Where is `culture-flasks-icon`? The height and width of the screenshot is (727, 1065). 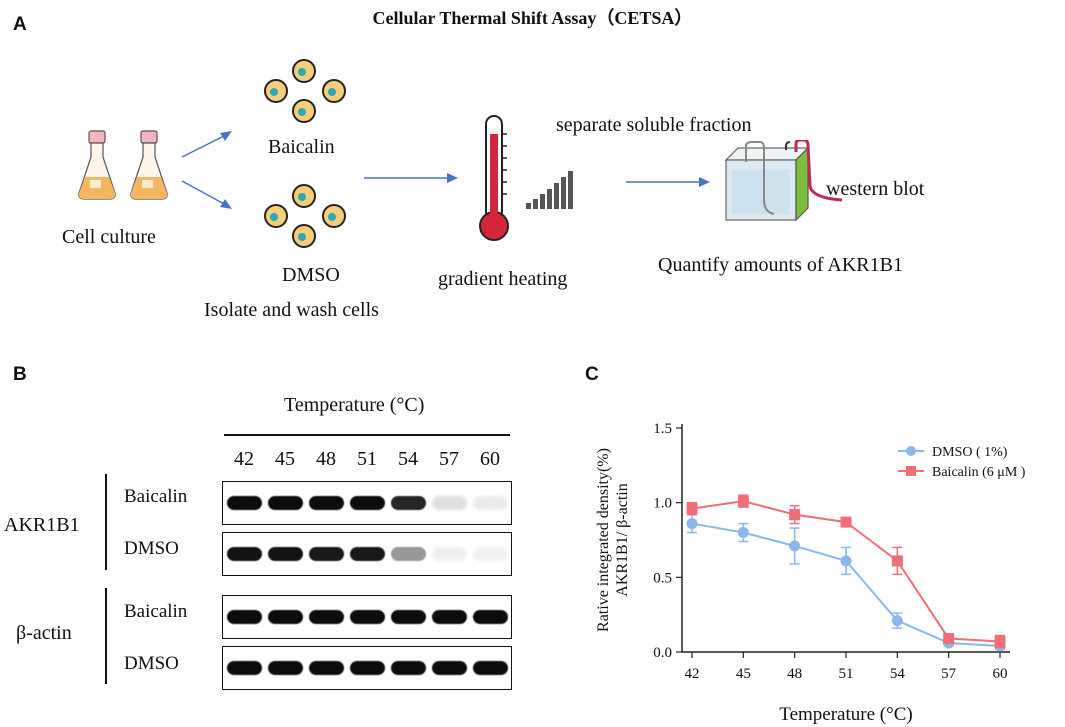 culture-flasks-icon is located at coordinates (123, 165).